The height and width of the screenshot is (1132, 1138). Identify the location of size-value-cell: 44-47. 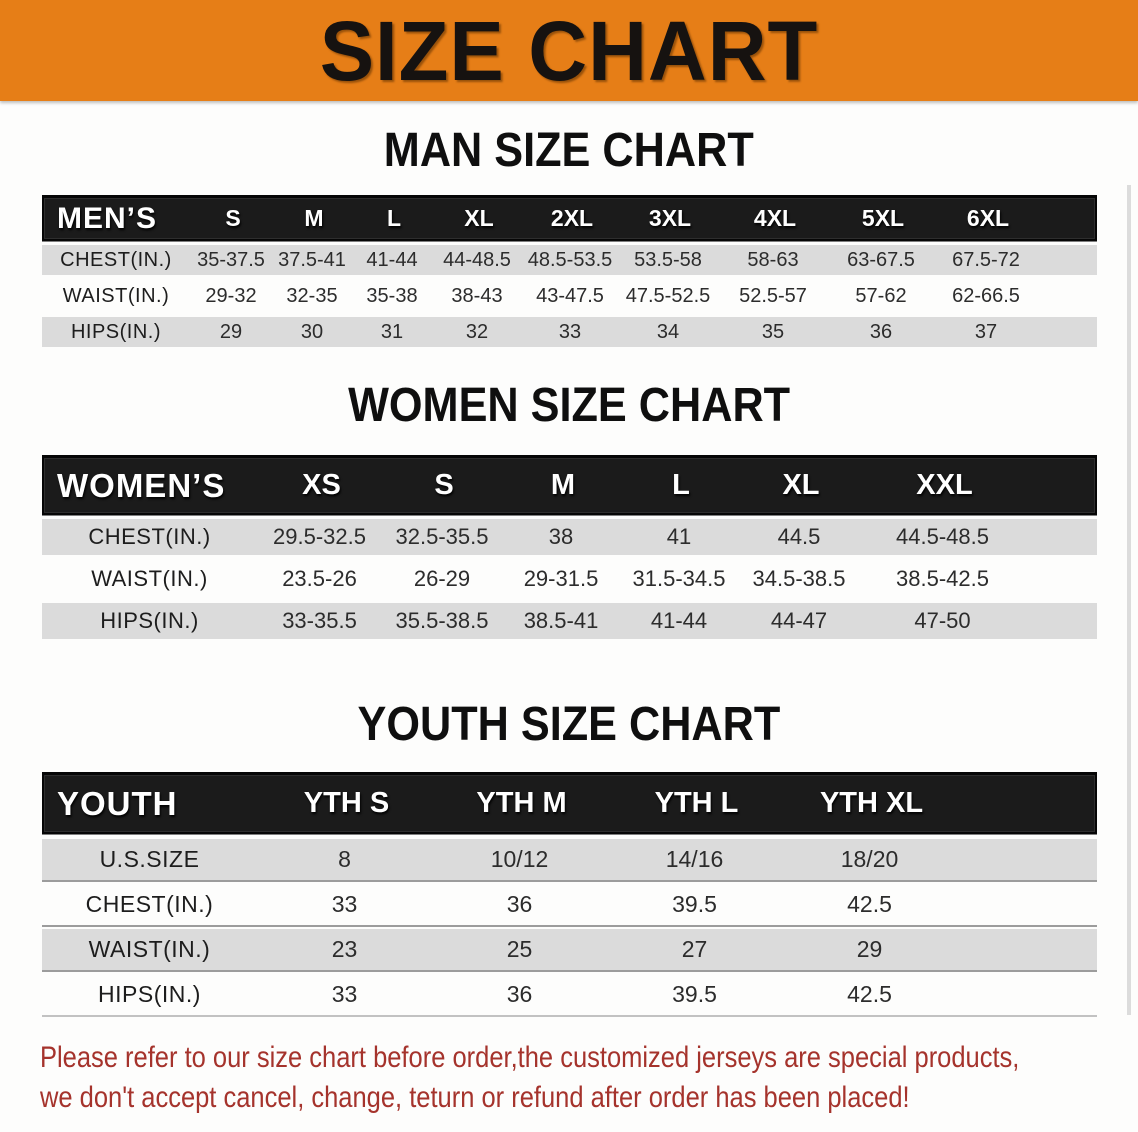
(799, 620).